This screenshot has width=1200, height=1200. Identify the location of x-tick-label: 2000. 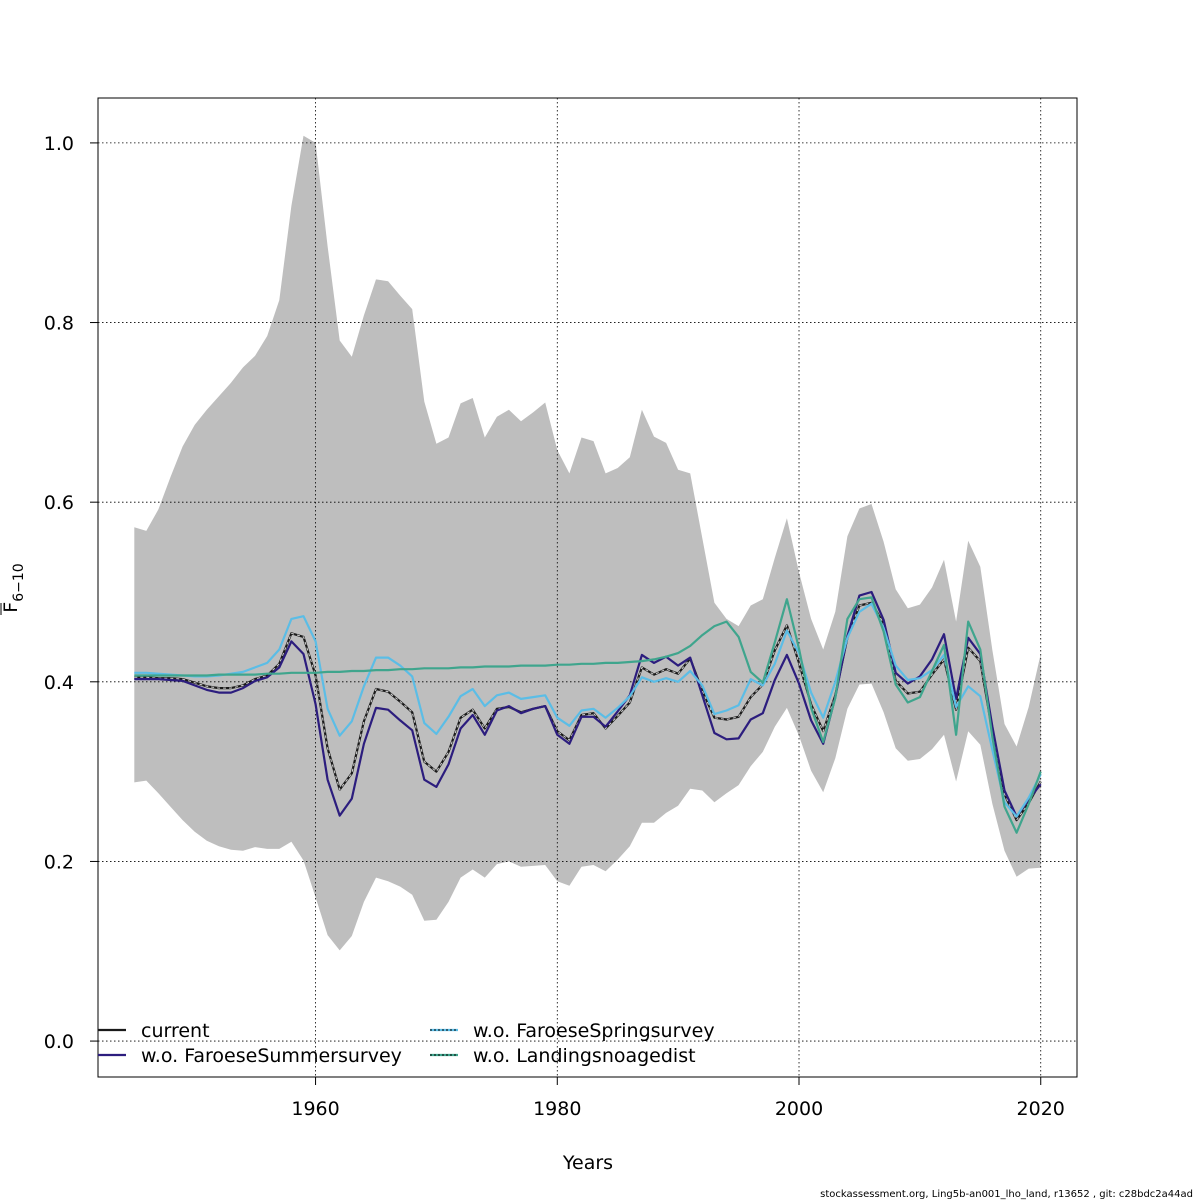
(799, 1109).